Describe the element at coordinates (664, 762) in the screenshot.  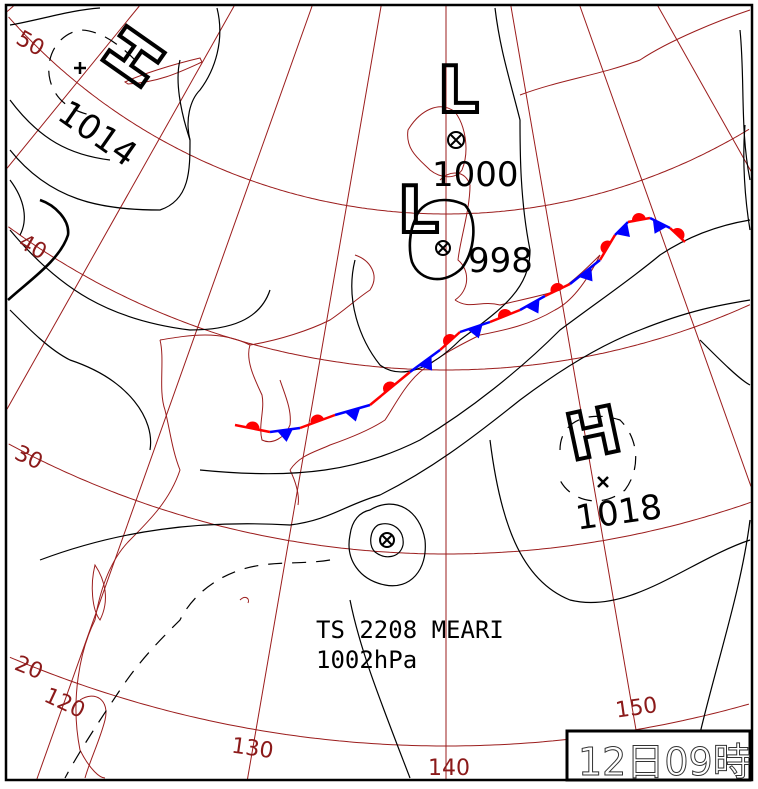
I see `datetime-label: 12日09時` at that location.